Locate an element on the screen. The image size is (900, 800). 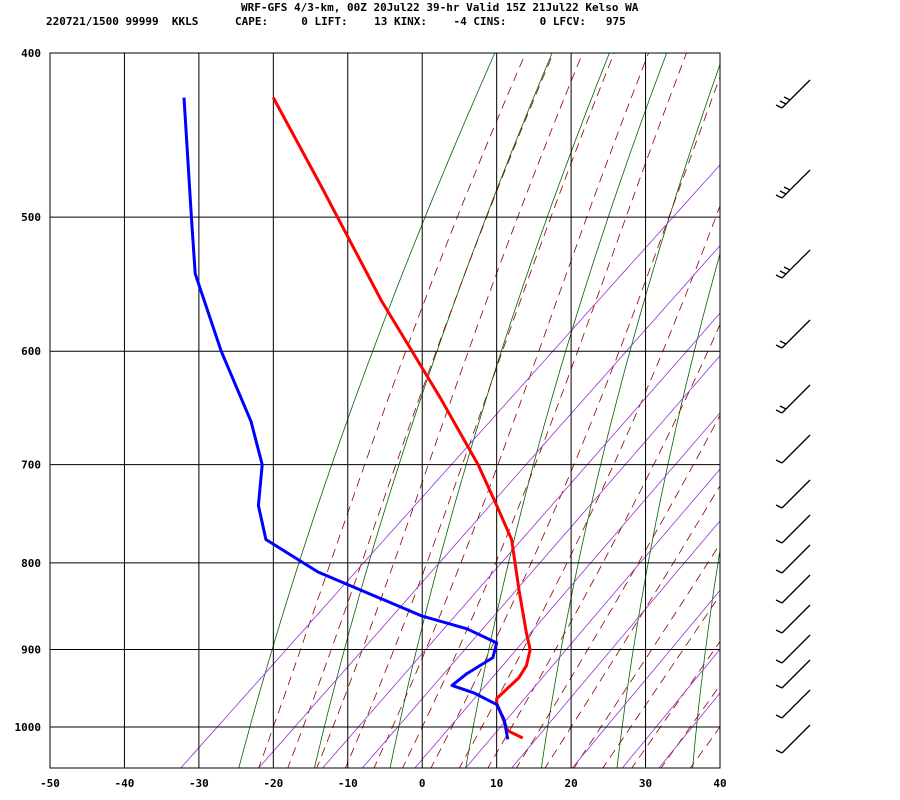
station-info: 220721/1500 99999 KKLS is located at coordinates (122, 21).